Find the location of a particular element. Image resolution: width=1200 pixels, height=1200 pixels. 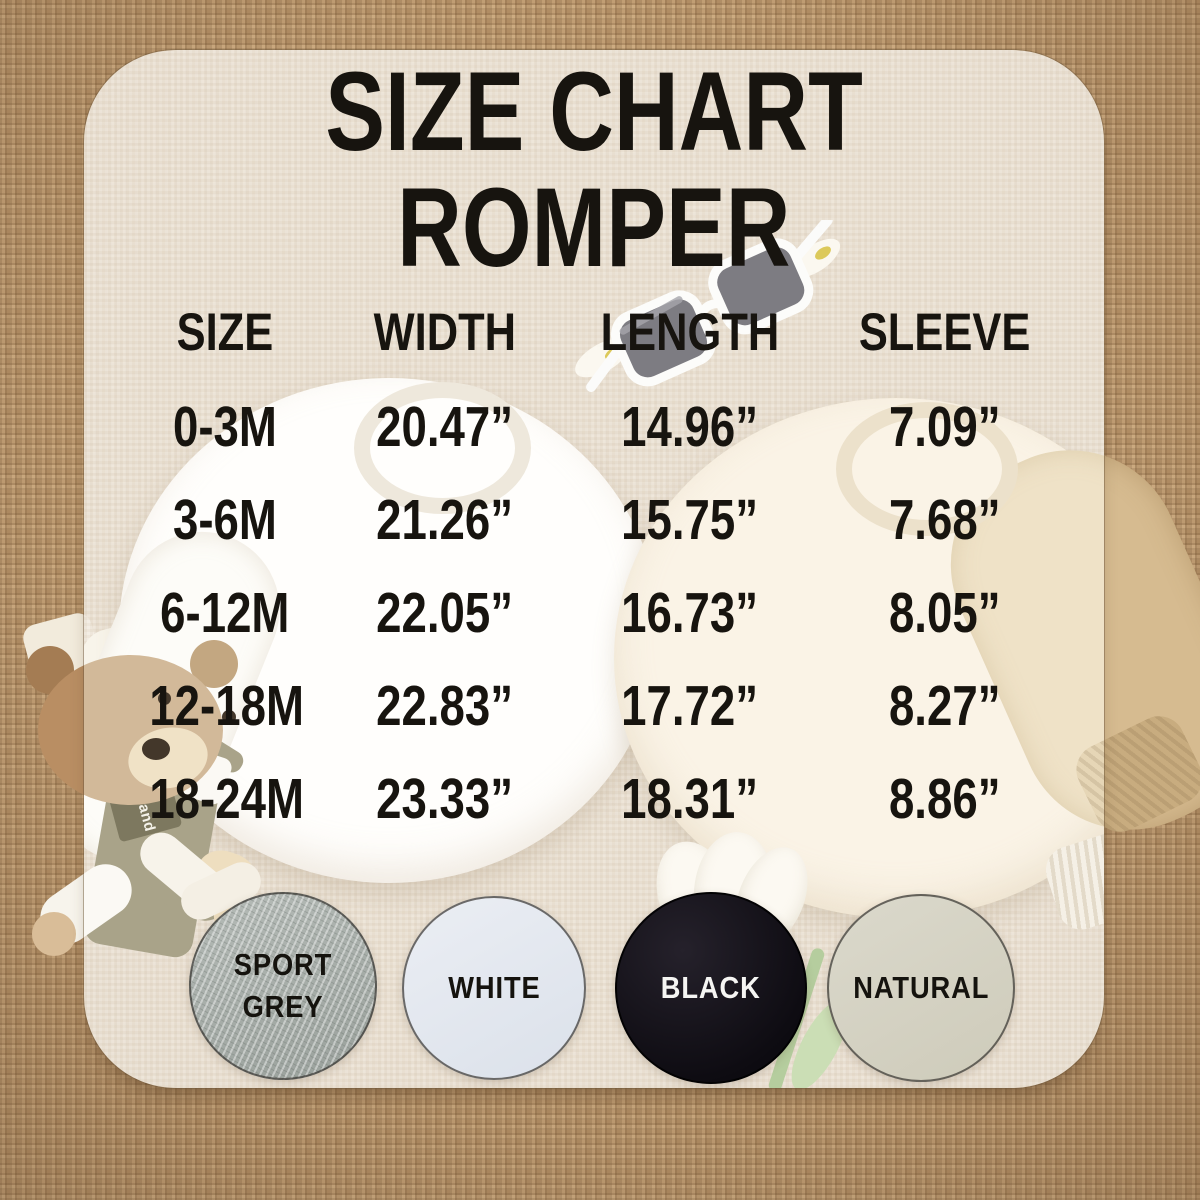

swatch-label: WHITE is located at coordinates (494, 987).